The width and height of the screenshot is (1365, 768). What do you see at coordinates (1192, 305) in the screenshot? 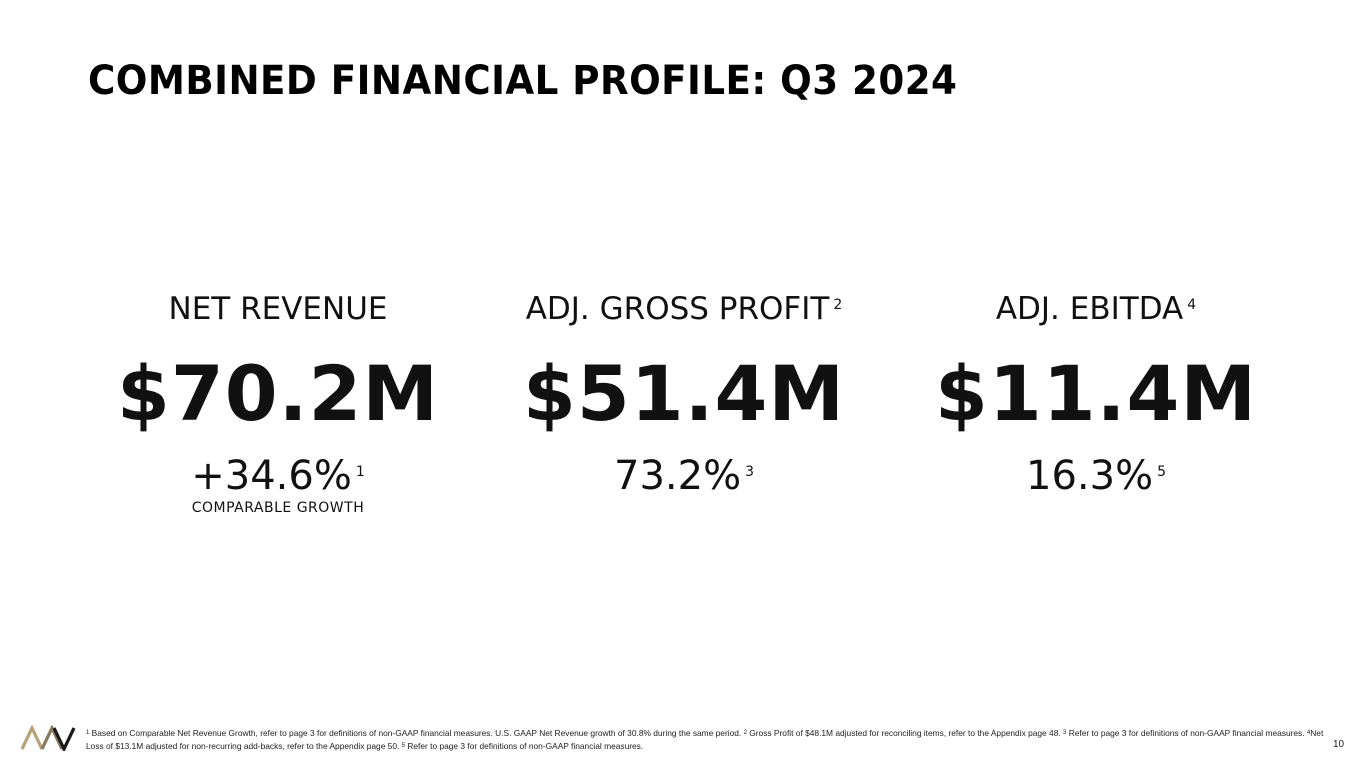
I see `footnote-marker: 4` at bounding box center [1192, 305].